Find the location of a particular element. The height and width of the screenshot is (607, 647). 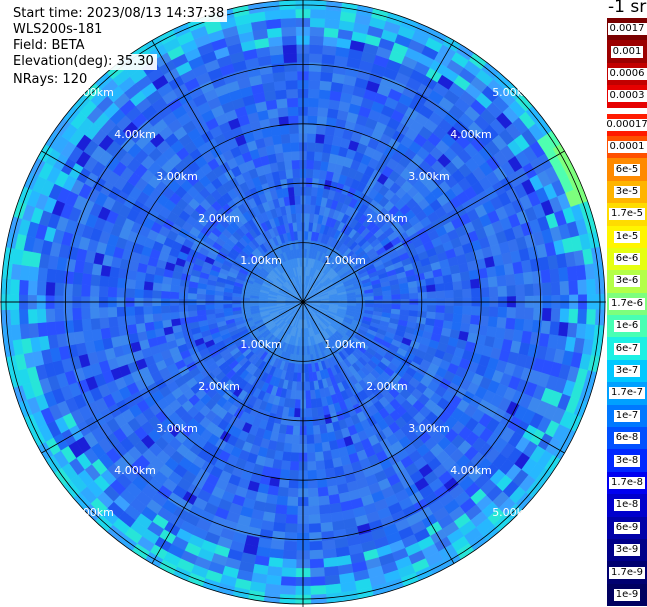

colorbar-swatch: 1e-6 is located at coordinates (627, 326).